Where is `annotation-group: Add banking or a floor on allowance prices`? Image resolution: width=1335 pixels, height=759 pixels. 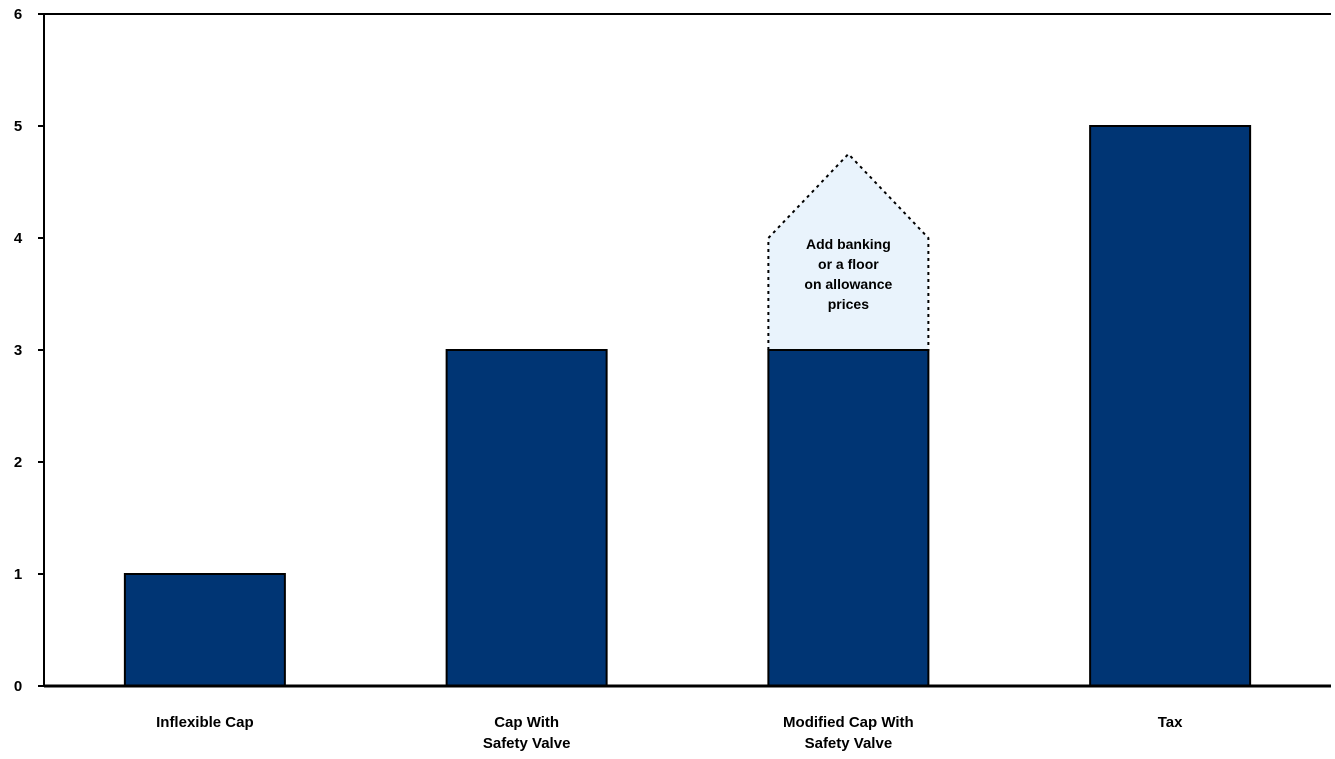
annotation-group: Add banking or a floor on allowance prices is located at coordinates (848, 251).